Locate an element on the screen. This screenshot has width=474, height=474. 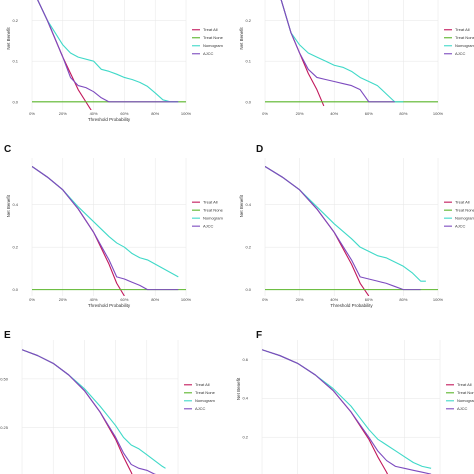
panel-label: C is located at coordinates (7, 149).